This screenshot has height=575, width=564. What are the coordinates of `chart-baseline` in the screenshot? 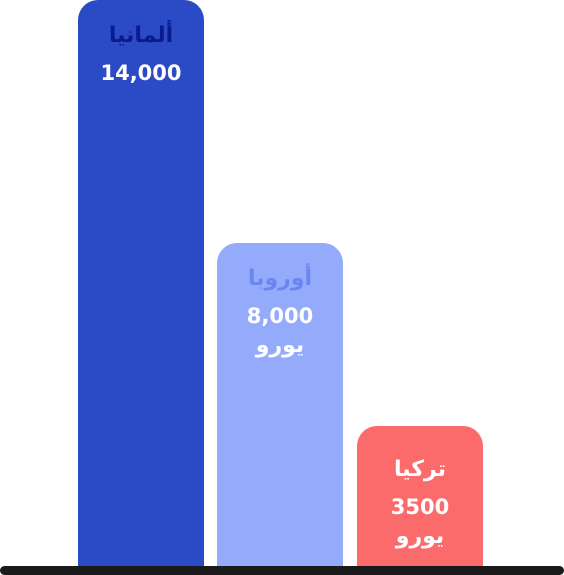 It's located at (282, 570).